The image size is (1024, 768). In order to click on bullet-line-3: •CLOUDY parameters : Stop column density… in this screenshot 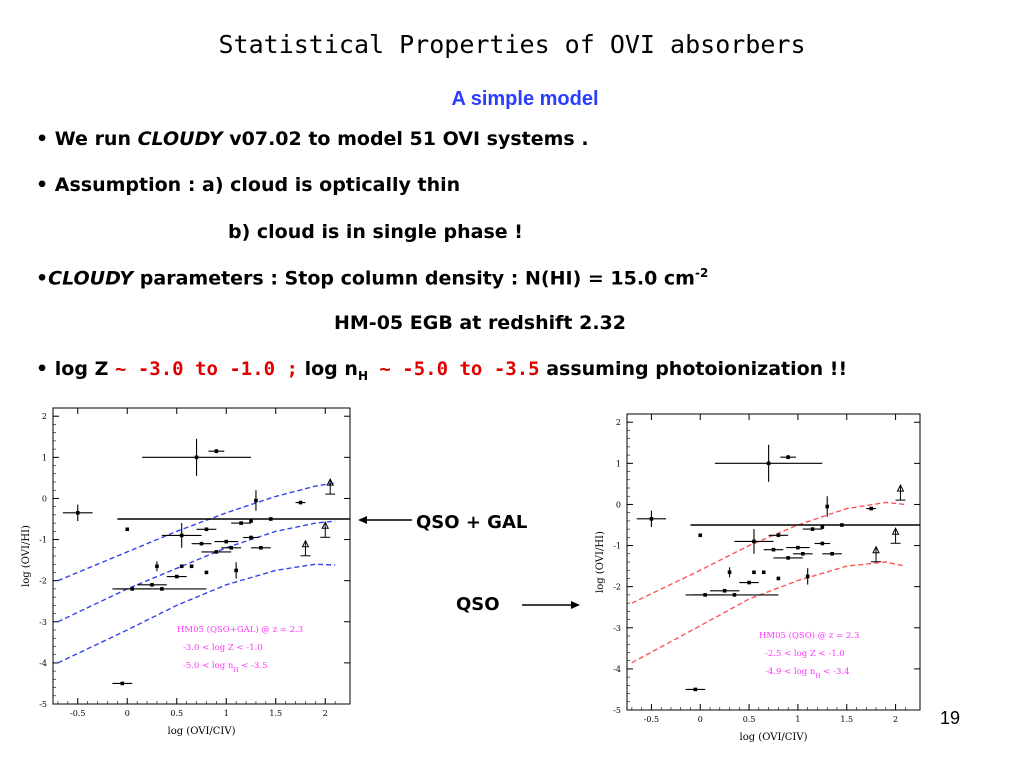, I will do `click(372, 277)`.